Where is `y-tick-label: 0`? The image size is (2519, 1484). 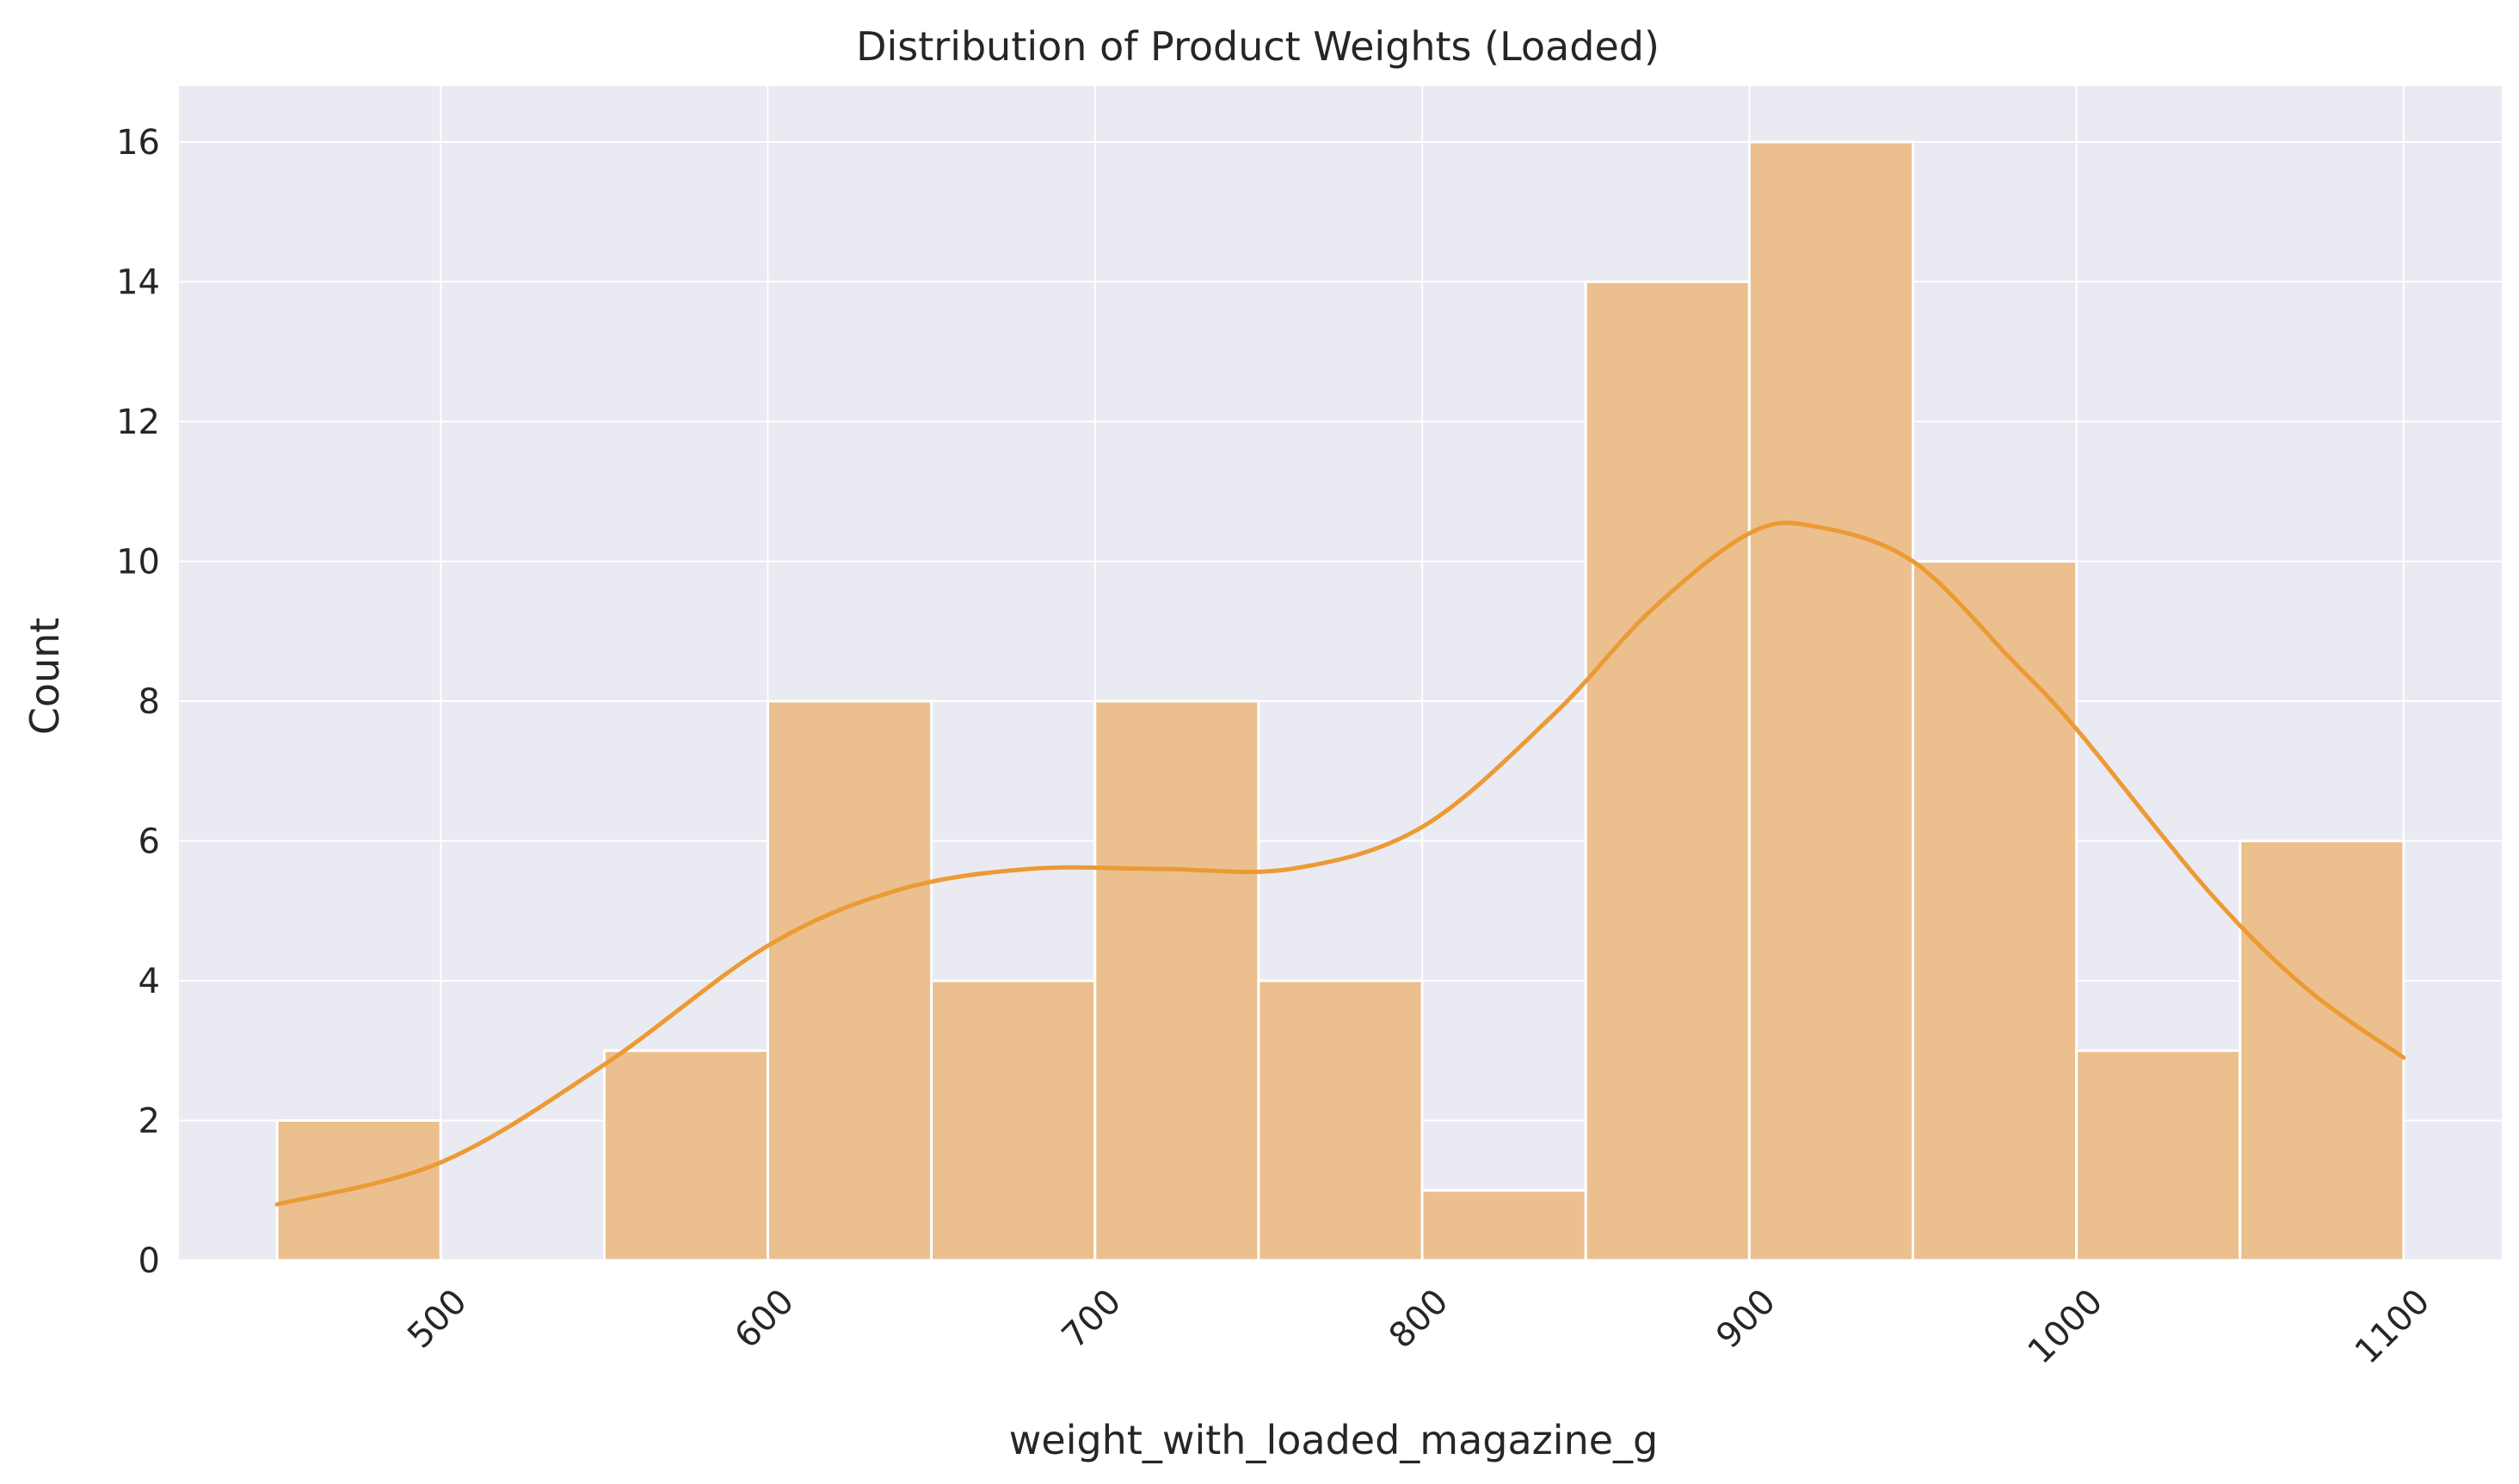 y-tick-label: 0 is located at coordinates (149, 1261).